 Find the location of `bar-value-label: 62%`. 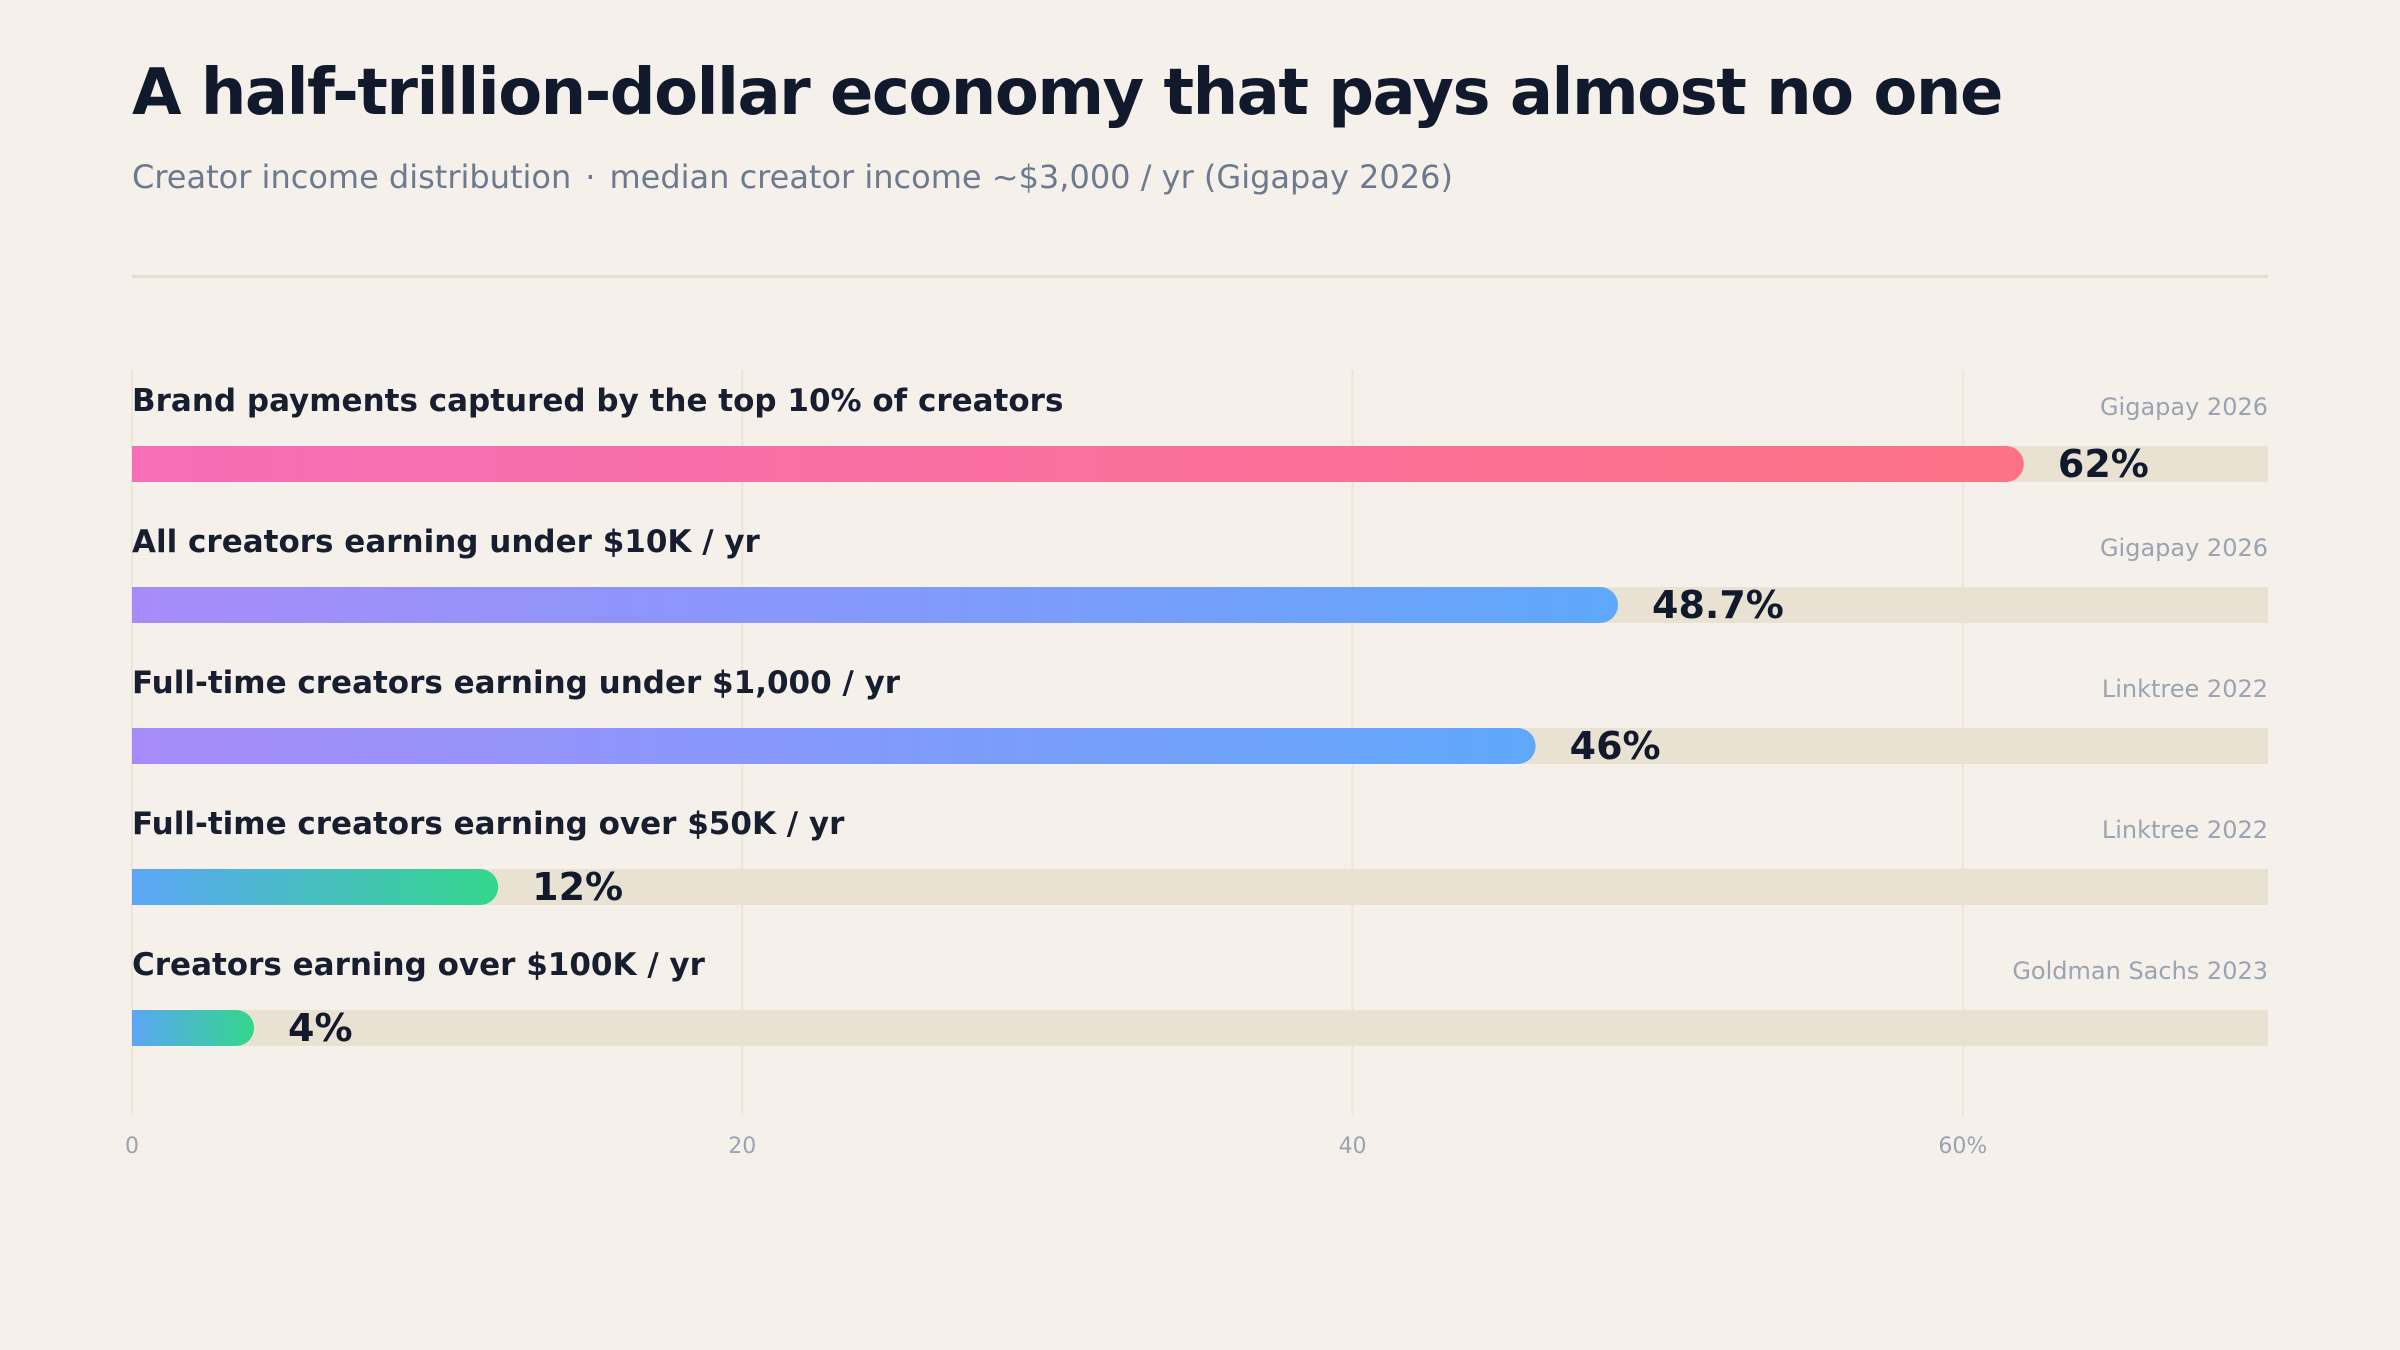

bar-value-label: 62% is located at coordinates (2103, 464).